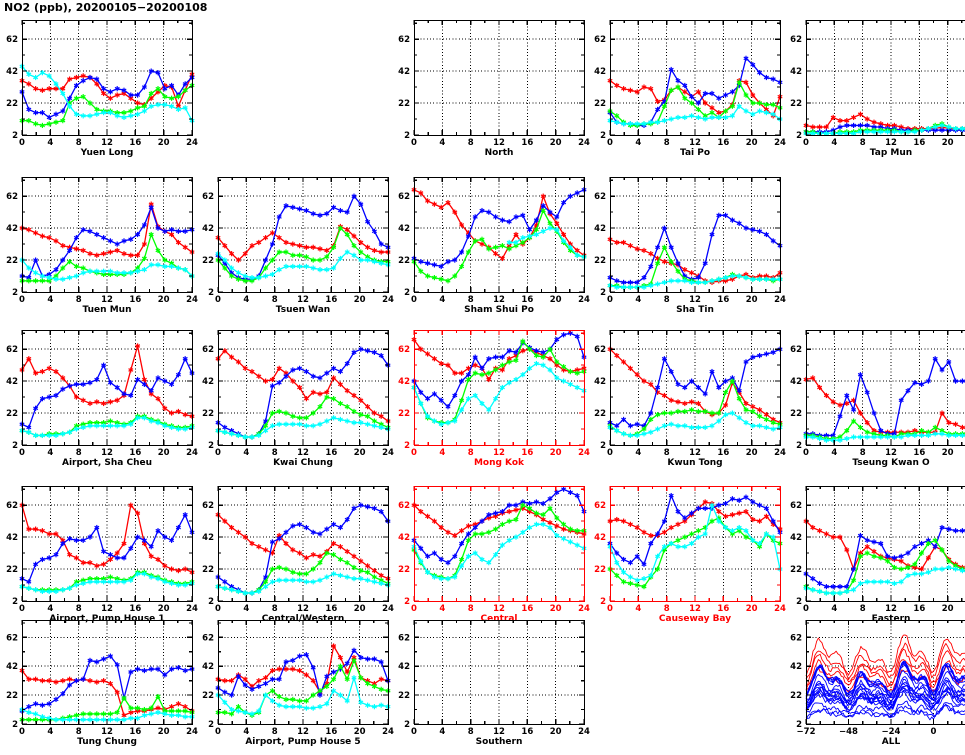 The height and width of the screenshot is (755, 965). Describe the element at coordinates (695, 463) in the screenshot. I see `panel-title: Kwun Tong` at that location.